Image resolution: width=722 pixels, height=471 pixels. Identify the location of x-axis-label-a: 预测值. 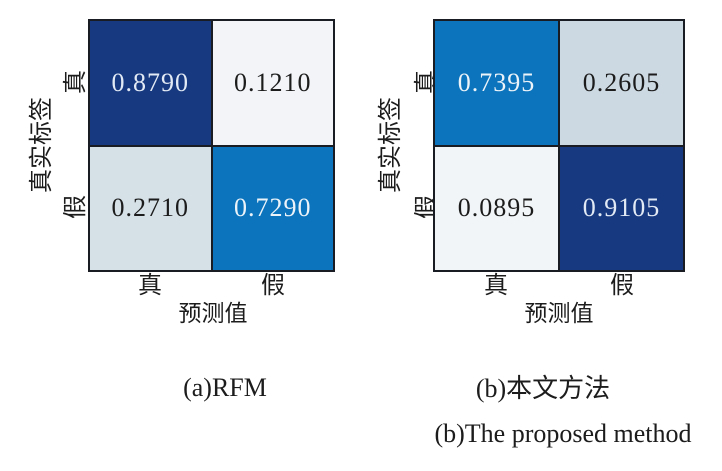
(213, 313).